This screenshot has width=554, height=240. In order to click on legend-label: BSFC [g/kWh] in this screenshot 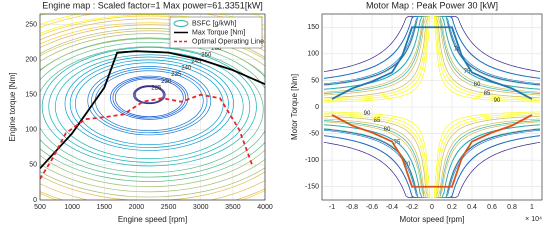, I will do `click(214, 23)`.